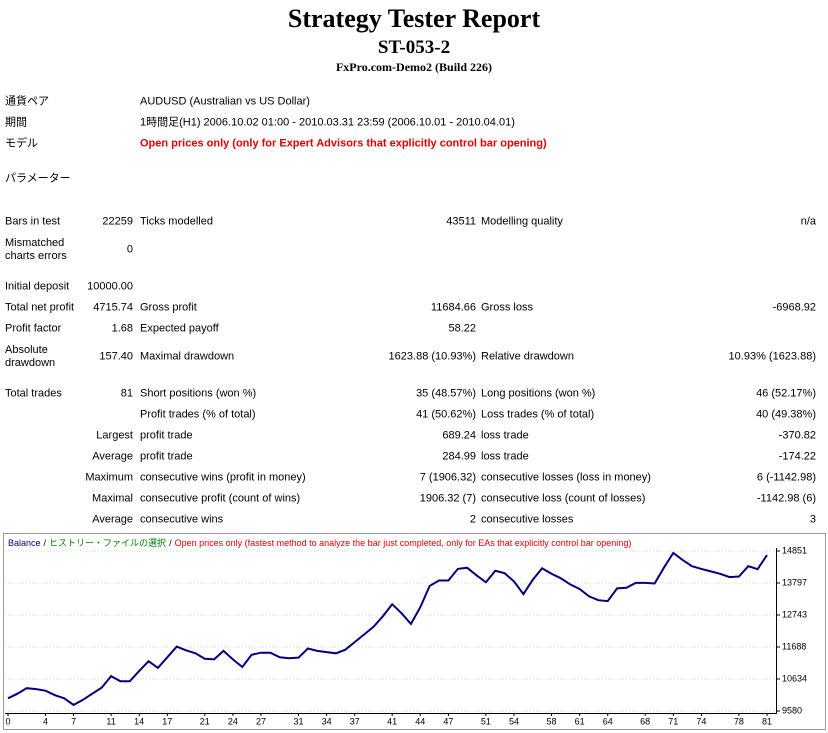 Image resolution: width=828 pixels, height=733 pixels. Describe the element at coordinates (126, 393) in the screenshot. I see `stat-value: 81` at that location.